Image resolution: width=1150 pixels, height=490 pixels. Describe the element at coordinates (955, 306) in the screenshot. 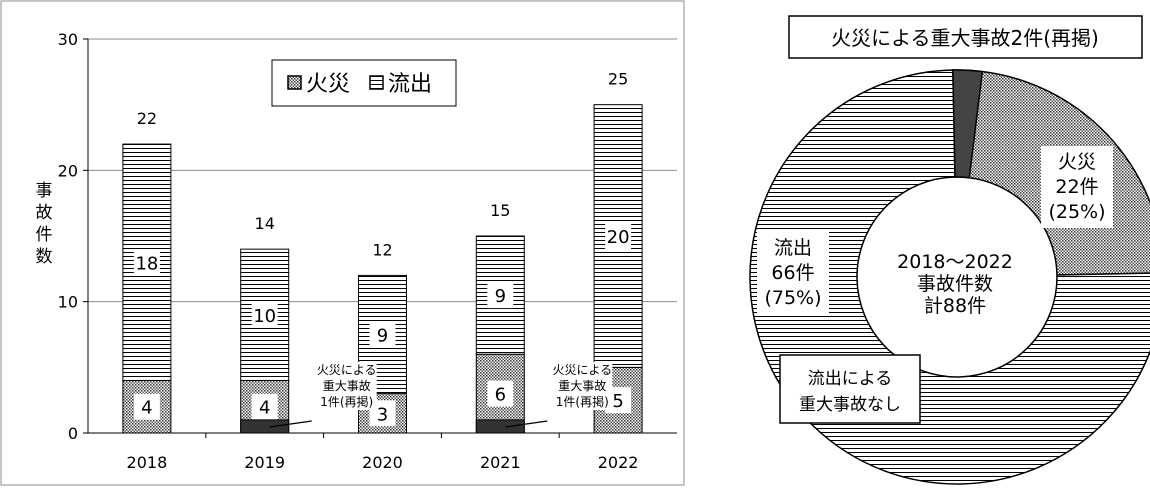

I see `center-label: 計88件` at that location.